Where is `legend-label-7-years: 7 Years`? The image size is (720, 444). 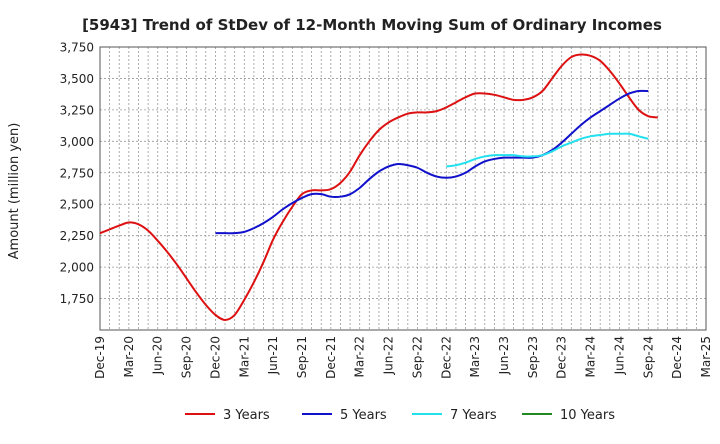
legend-label-7-years: 7 Years is located at coordinates (473, 415).